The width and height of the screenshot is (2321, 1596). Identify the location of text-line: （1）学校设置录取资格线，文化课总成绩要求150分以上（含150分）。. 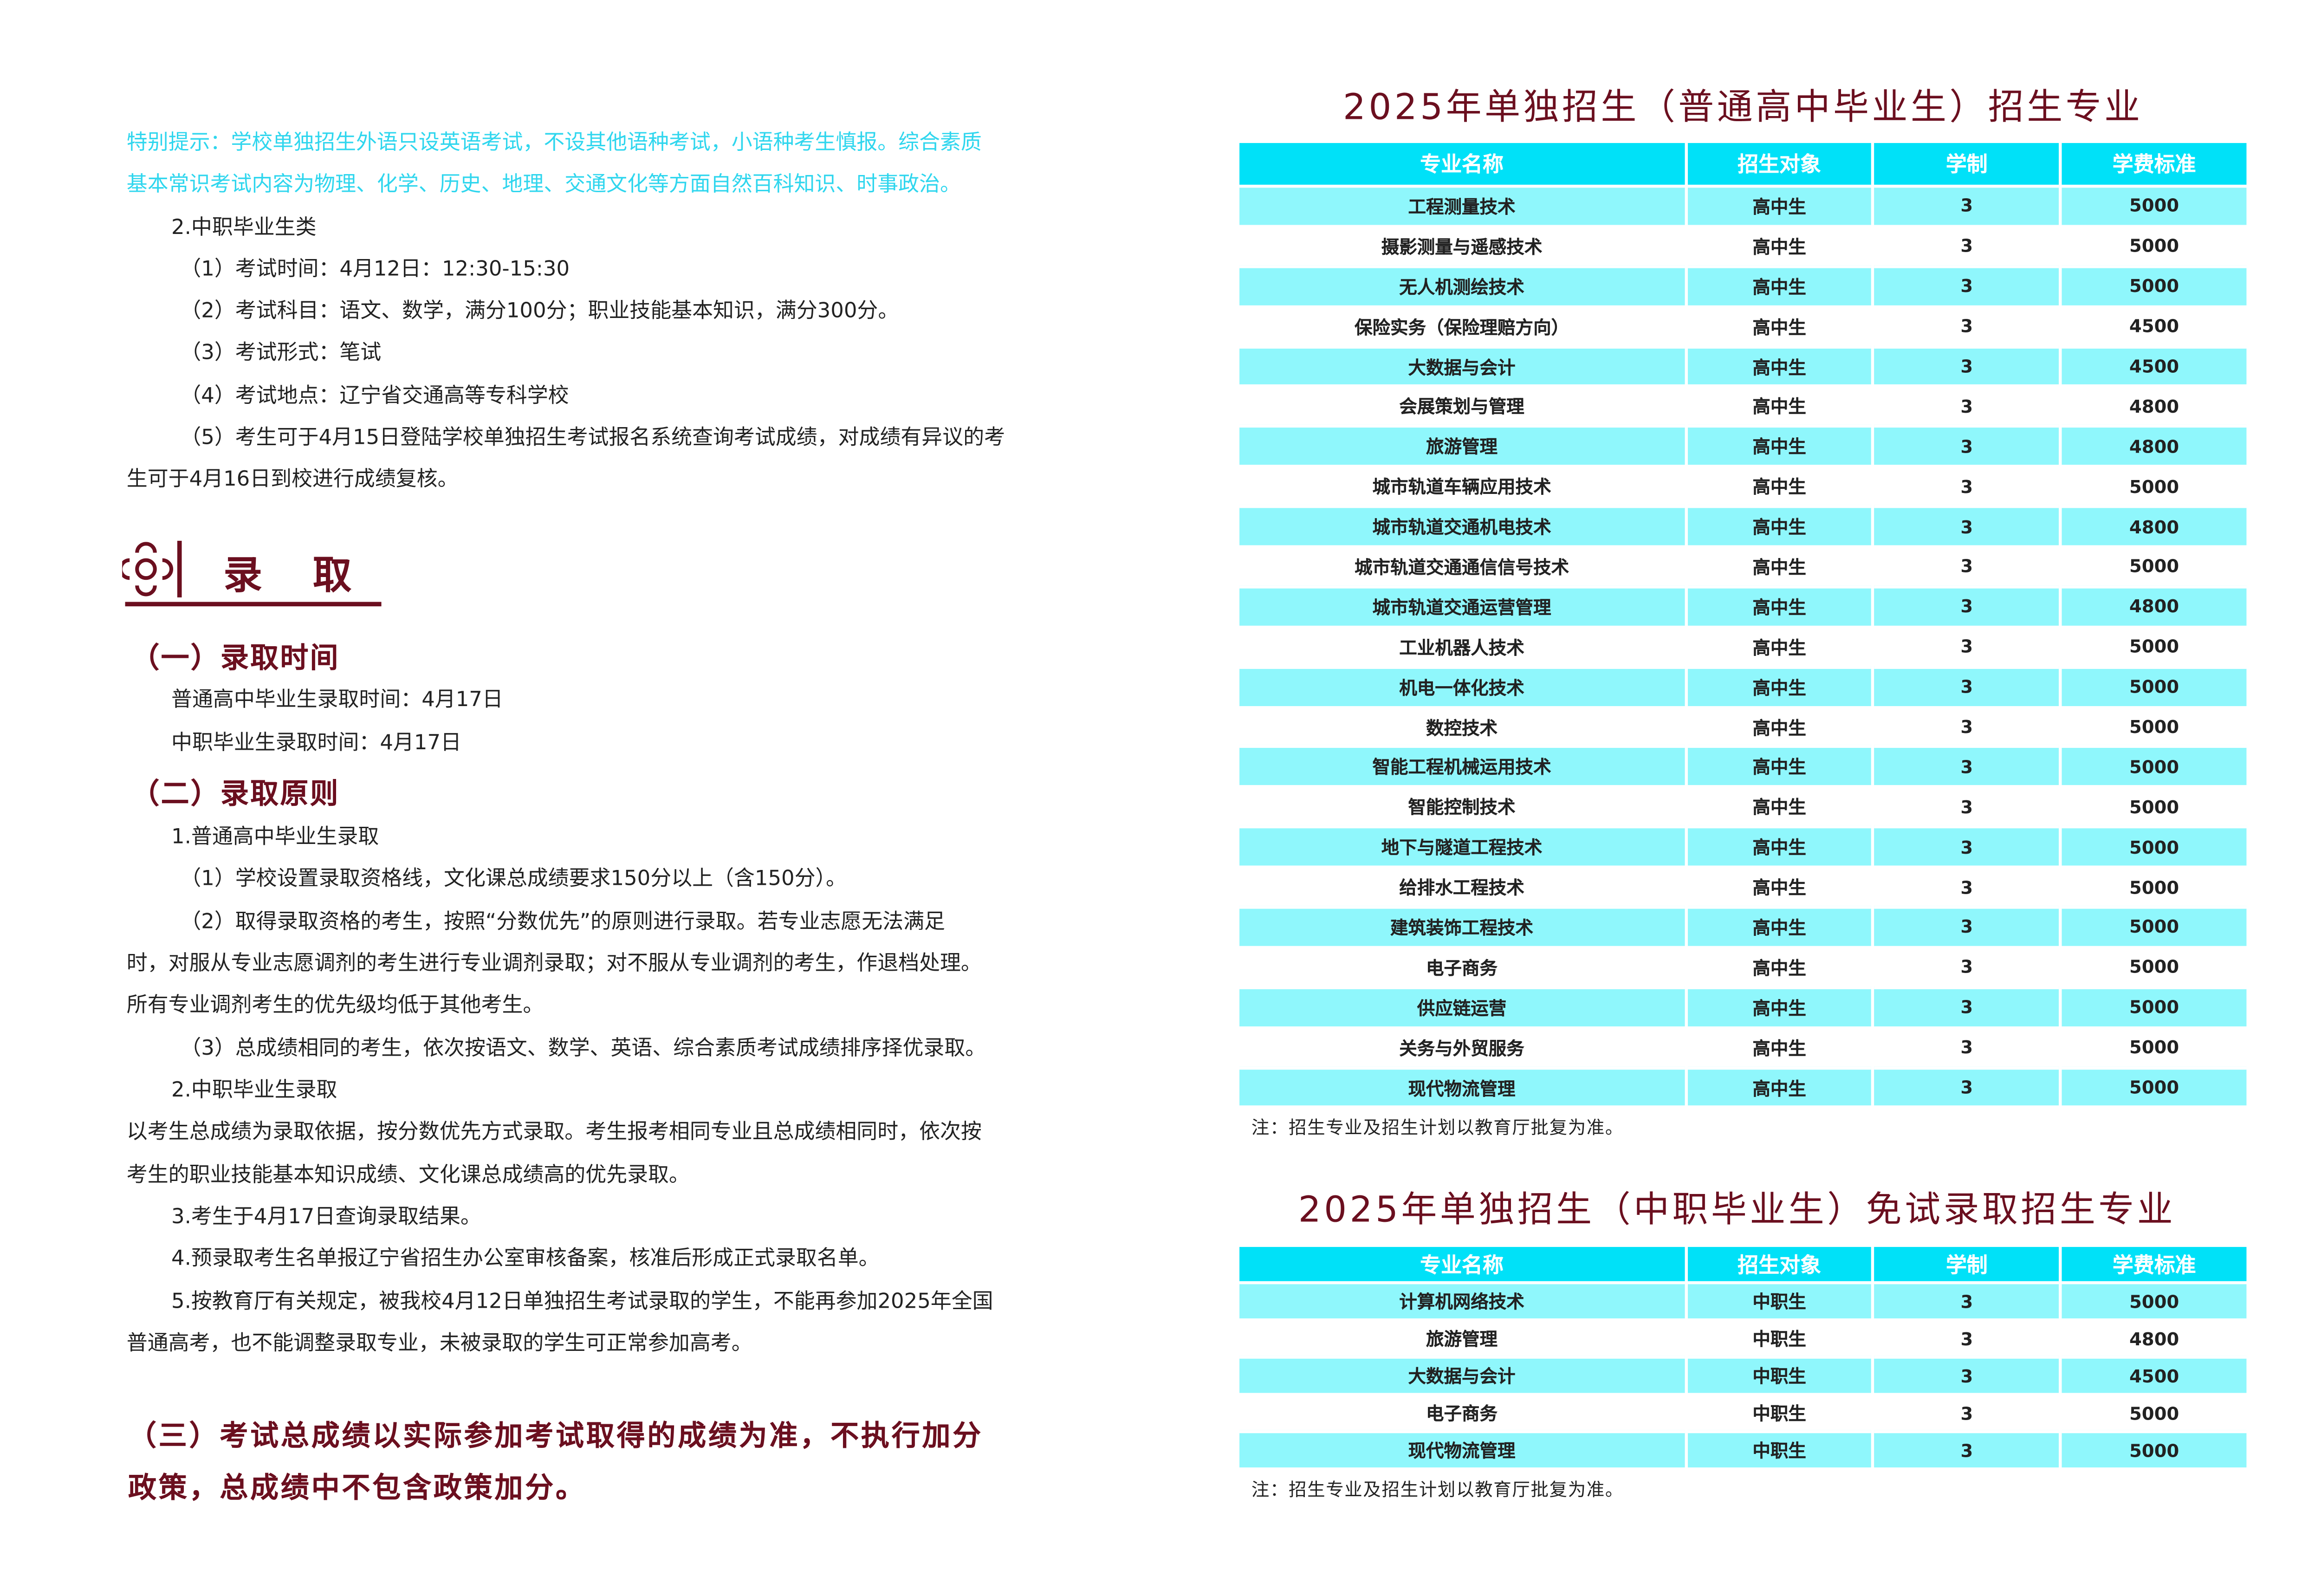
(513, 879).